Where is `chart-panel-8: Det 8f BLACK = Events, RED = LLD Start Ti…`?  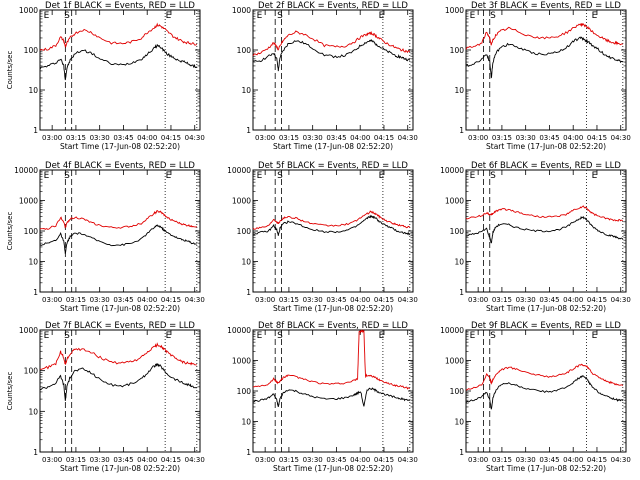 chart-panel-8: Det 8f BLACK = Events, RED = LLD Start Ti… is located at coordinates (322, 397).